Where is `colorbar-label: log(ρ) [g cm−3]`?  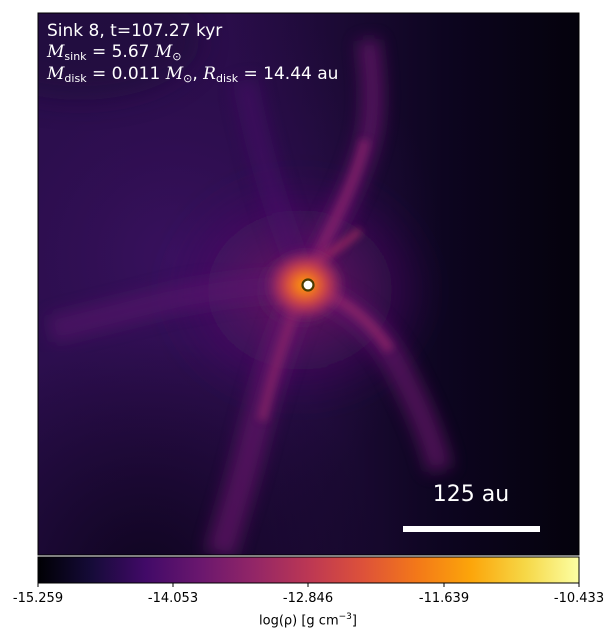
colorbar-label: log(ρ) [g cm−3] is located at coordinates (308, 620).